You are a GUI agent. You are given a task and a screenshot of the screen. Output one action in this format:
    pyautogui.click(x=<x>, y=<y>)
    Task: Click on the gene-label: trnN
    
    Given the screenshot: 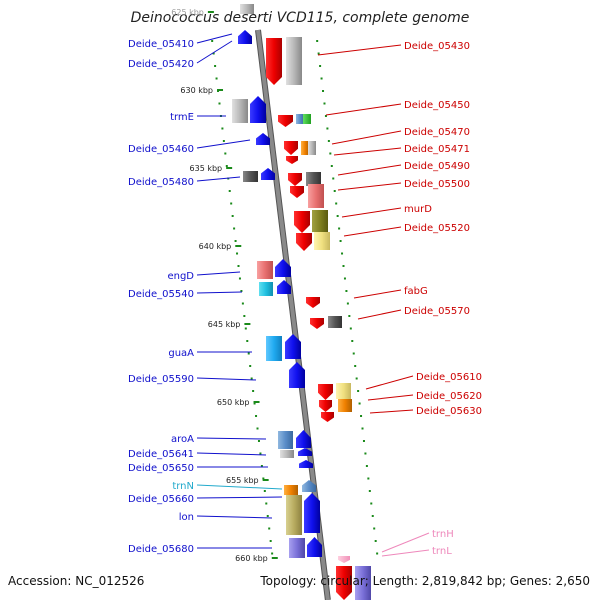 What is the action you would take?
    pyautogui.click(x=183, y=486)
    